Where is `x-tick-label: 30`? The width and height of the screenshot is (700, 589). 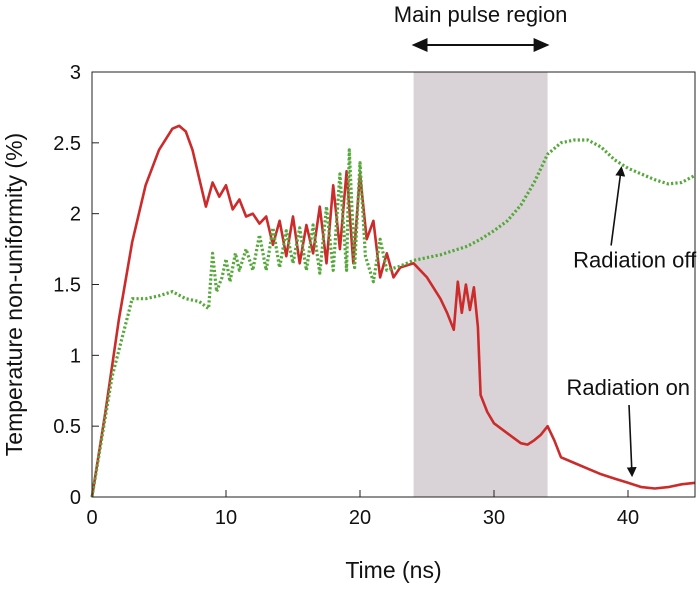
x-tick-label: 30 is located at coordinates (494, 518).